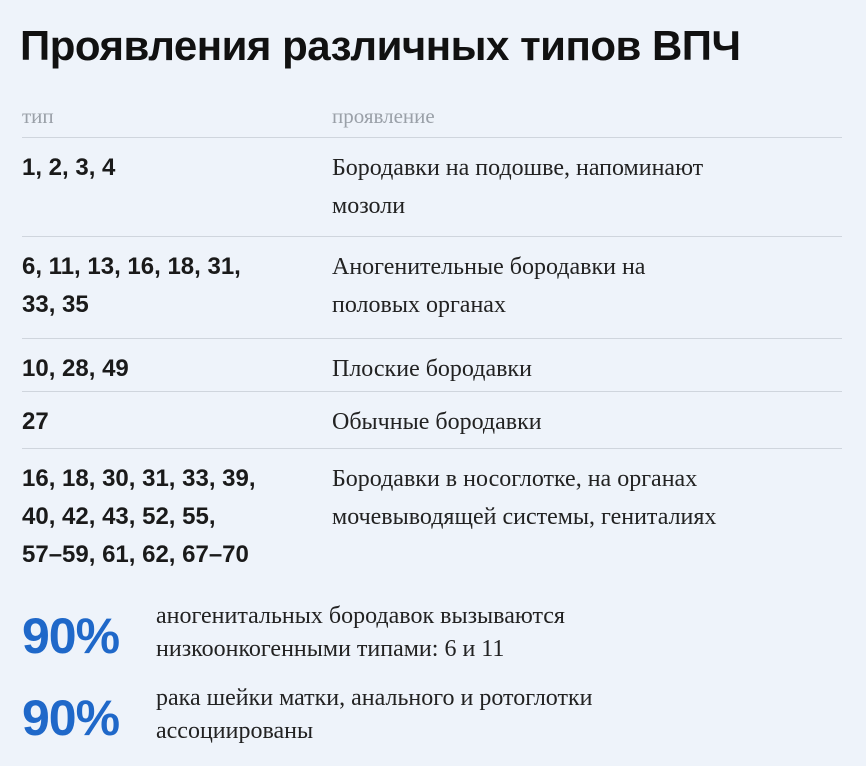 Image resolution: width=866 pixels, height=766 pixels. Describe the element at coordinates (135, 554) in the screenshot. I see `row-types-line: 57–59, 61, 62, 67–70` at that location.